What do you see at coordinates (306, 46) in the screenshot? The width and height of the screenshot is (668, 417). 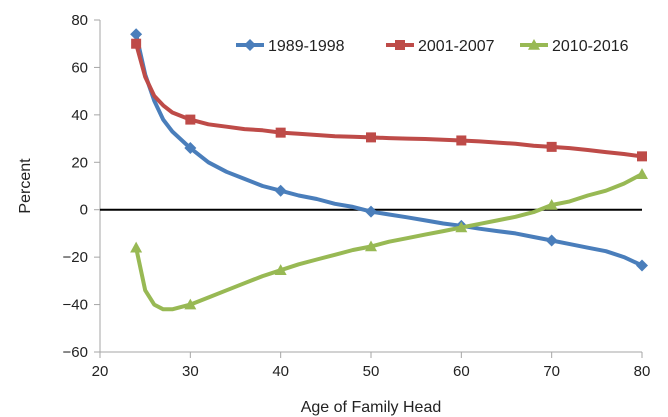 I see `legend-label: 1989-1998` at bounding box center [306, 46].